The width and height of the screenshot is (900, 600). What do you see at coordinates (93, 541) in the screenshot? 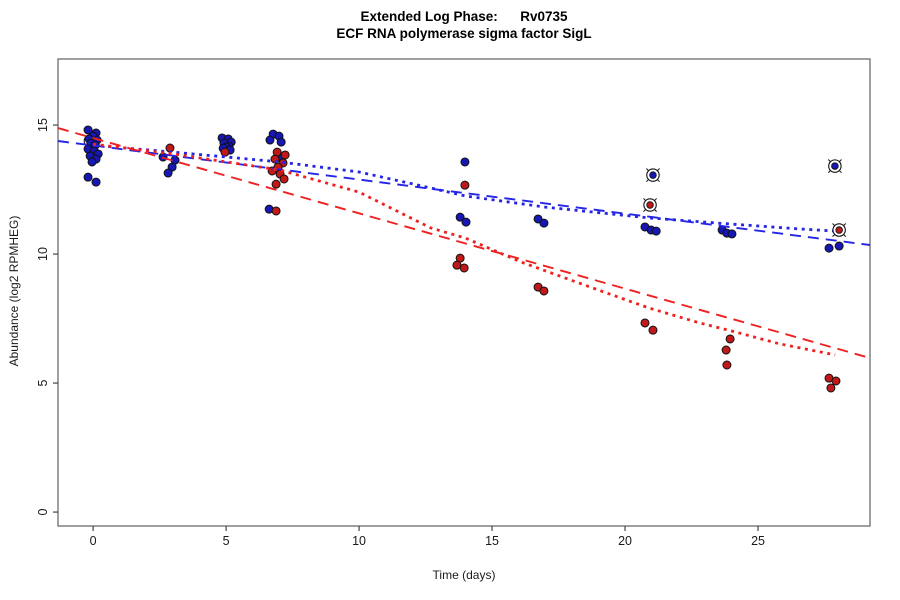
I see `x-tick-label: 0` at bounding box center [93, 541].